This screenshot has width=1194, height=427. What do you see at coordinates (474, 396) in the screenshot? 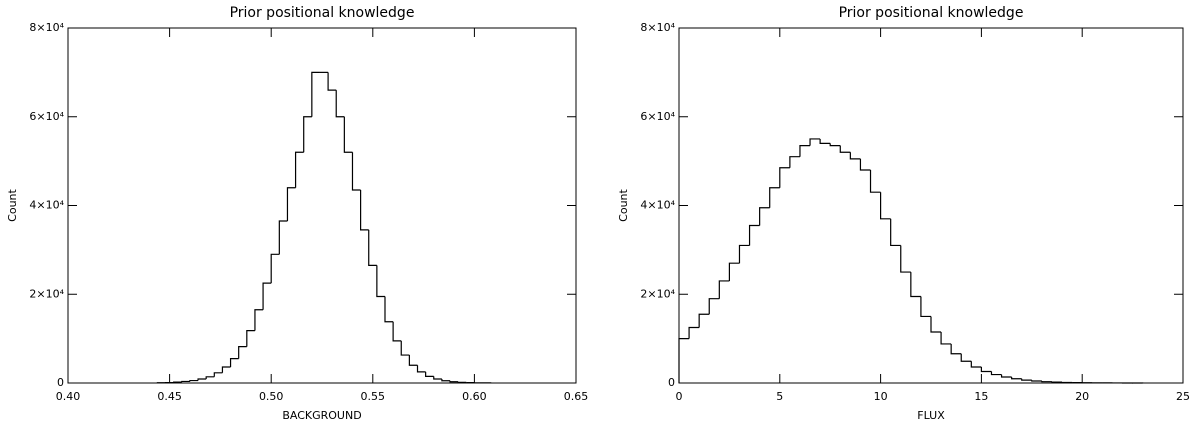
I see `x-tick-label: 0.60` at bounding box center [474, 396].